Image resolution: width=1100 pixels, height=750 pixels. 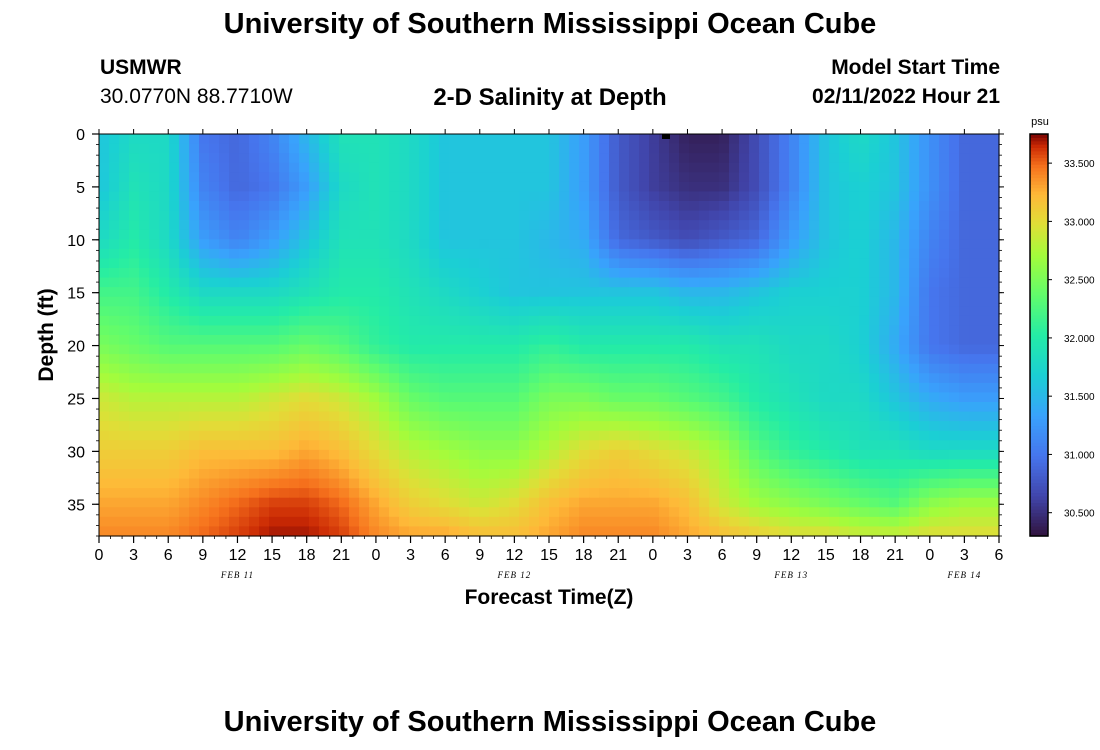 What do you see at coordinates (1079, 339) in the screenshot?
I see `colorbar-tick-label: 32.000` at bounding box center [1079, 339].